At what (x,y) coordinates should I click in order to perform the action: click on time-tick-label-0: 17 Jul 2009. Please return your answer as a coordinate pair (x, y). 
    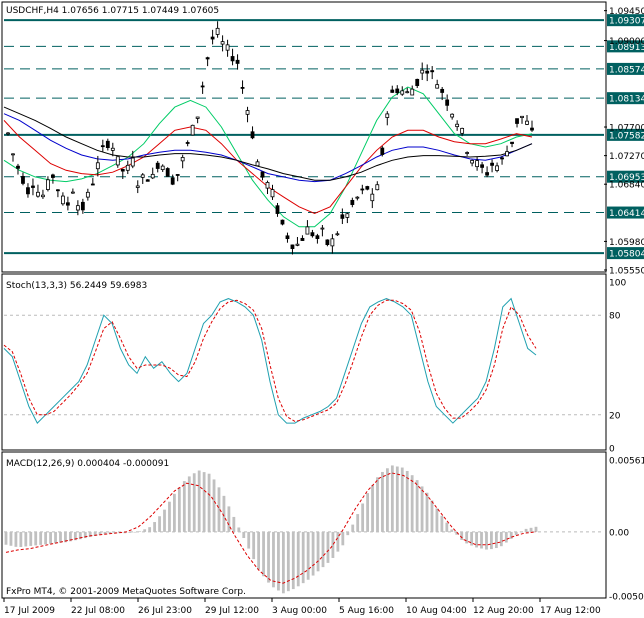
    Looking at the image, I should click on (29, 611).